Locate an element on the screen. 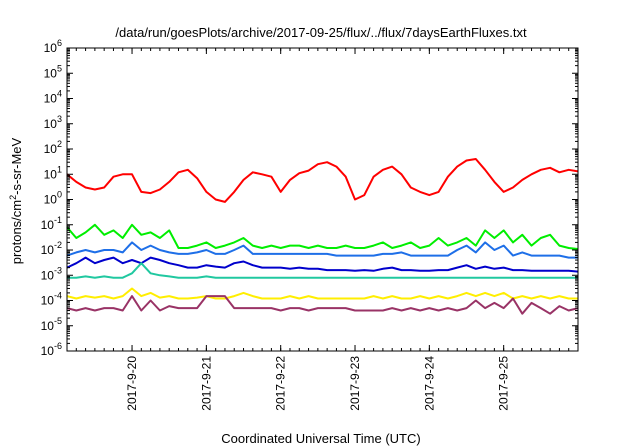 The image size is (640, 448). y-tick-exp: -5 is located at coordinates (58, 321).